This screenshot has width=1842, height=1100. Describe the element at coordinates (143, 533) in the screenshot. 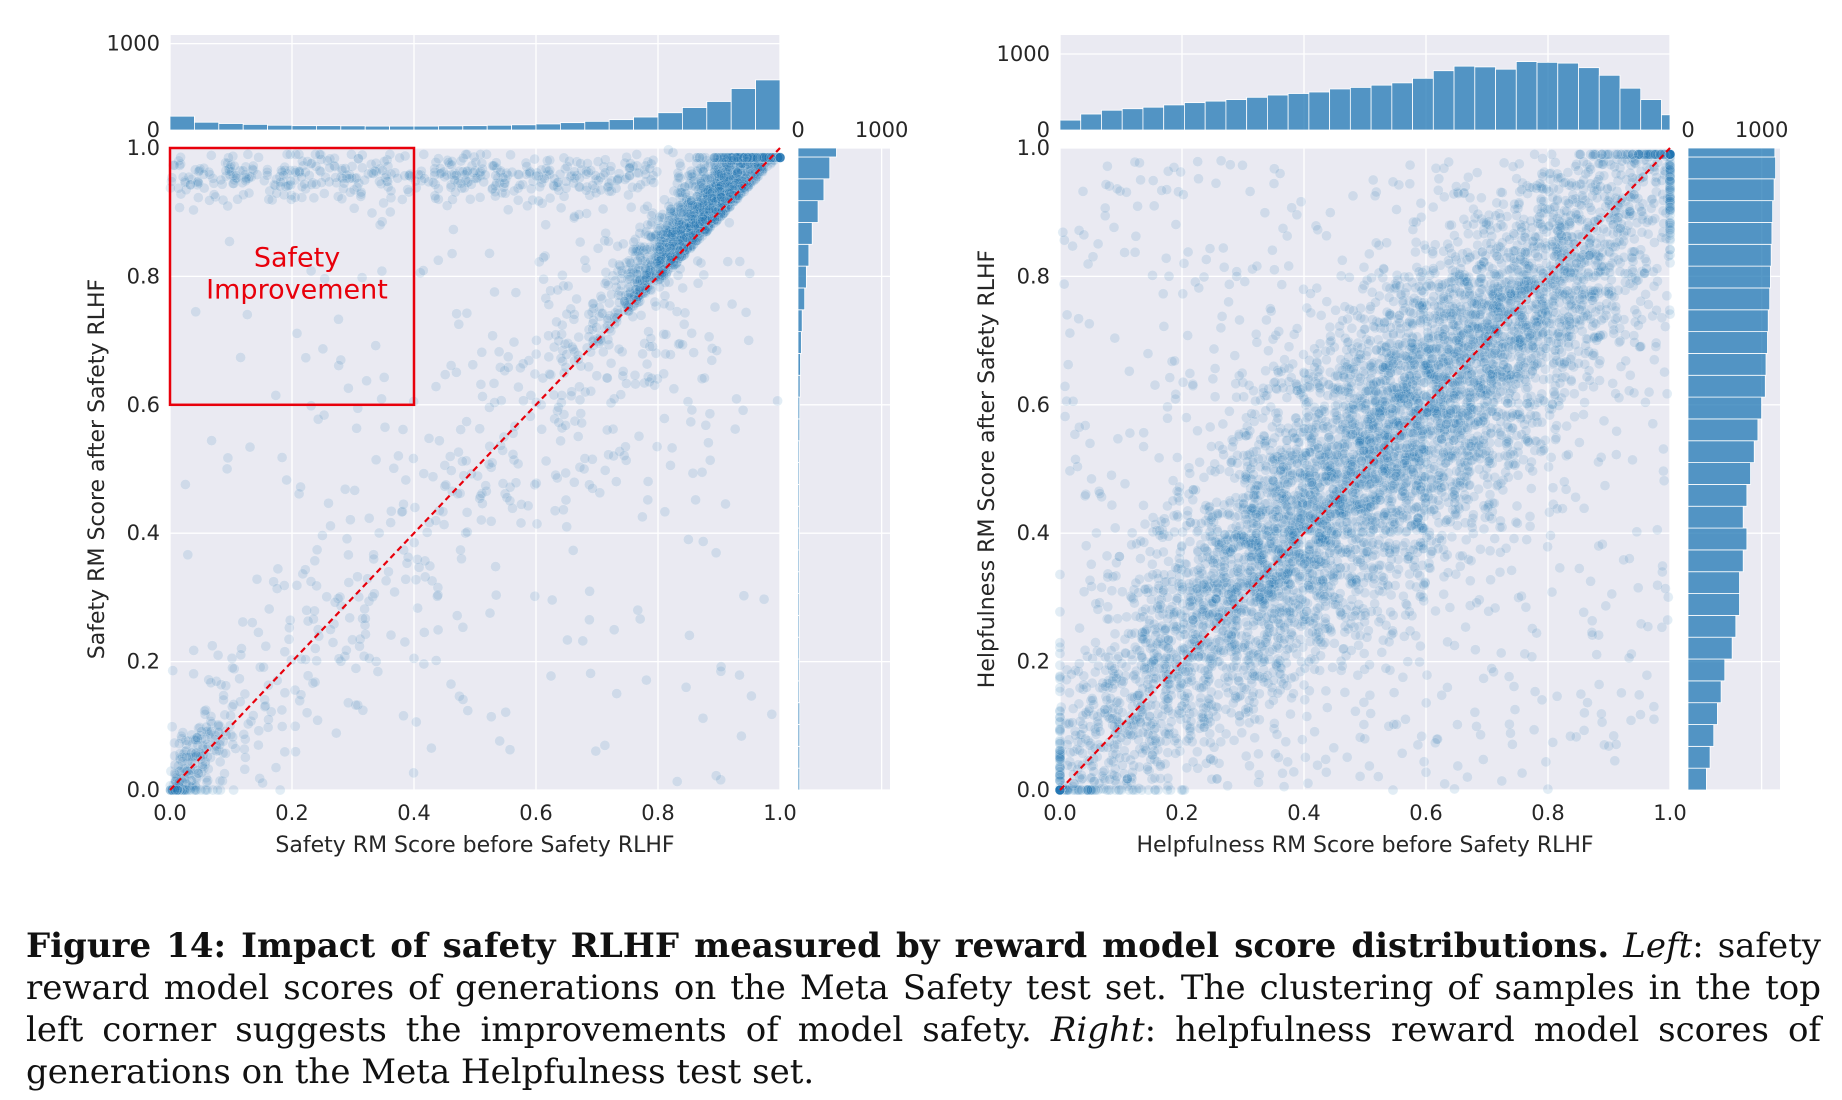

I see `y-tick-label: 0.4` at that location.